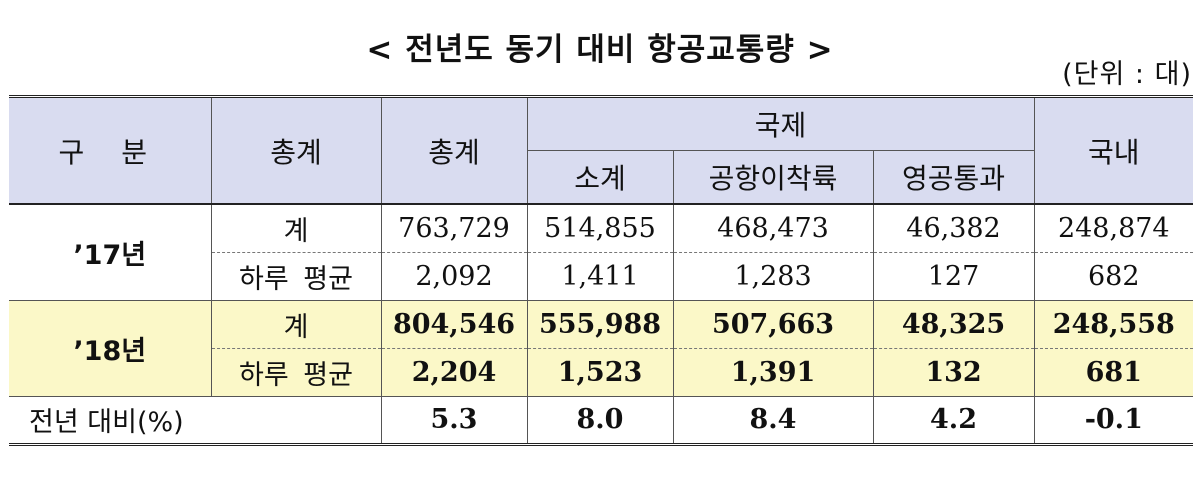 The image size is (1200, 483). Describe the element at coordinates (780, 123) in the screenshot. I see `header-international: 국제` at that location.